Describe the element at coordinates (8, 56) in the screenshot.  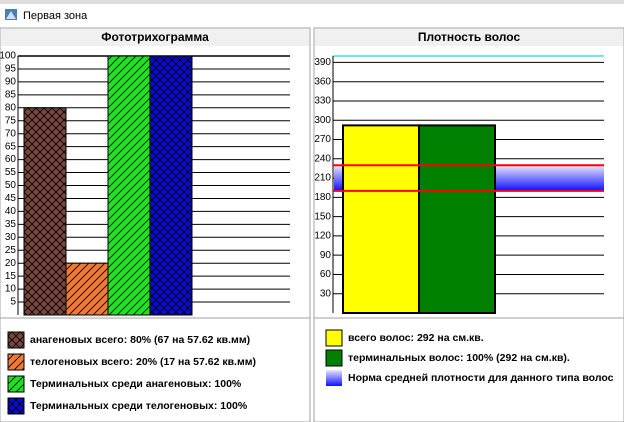
I see `y-tick-label: 100` at that location.